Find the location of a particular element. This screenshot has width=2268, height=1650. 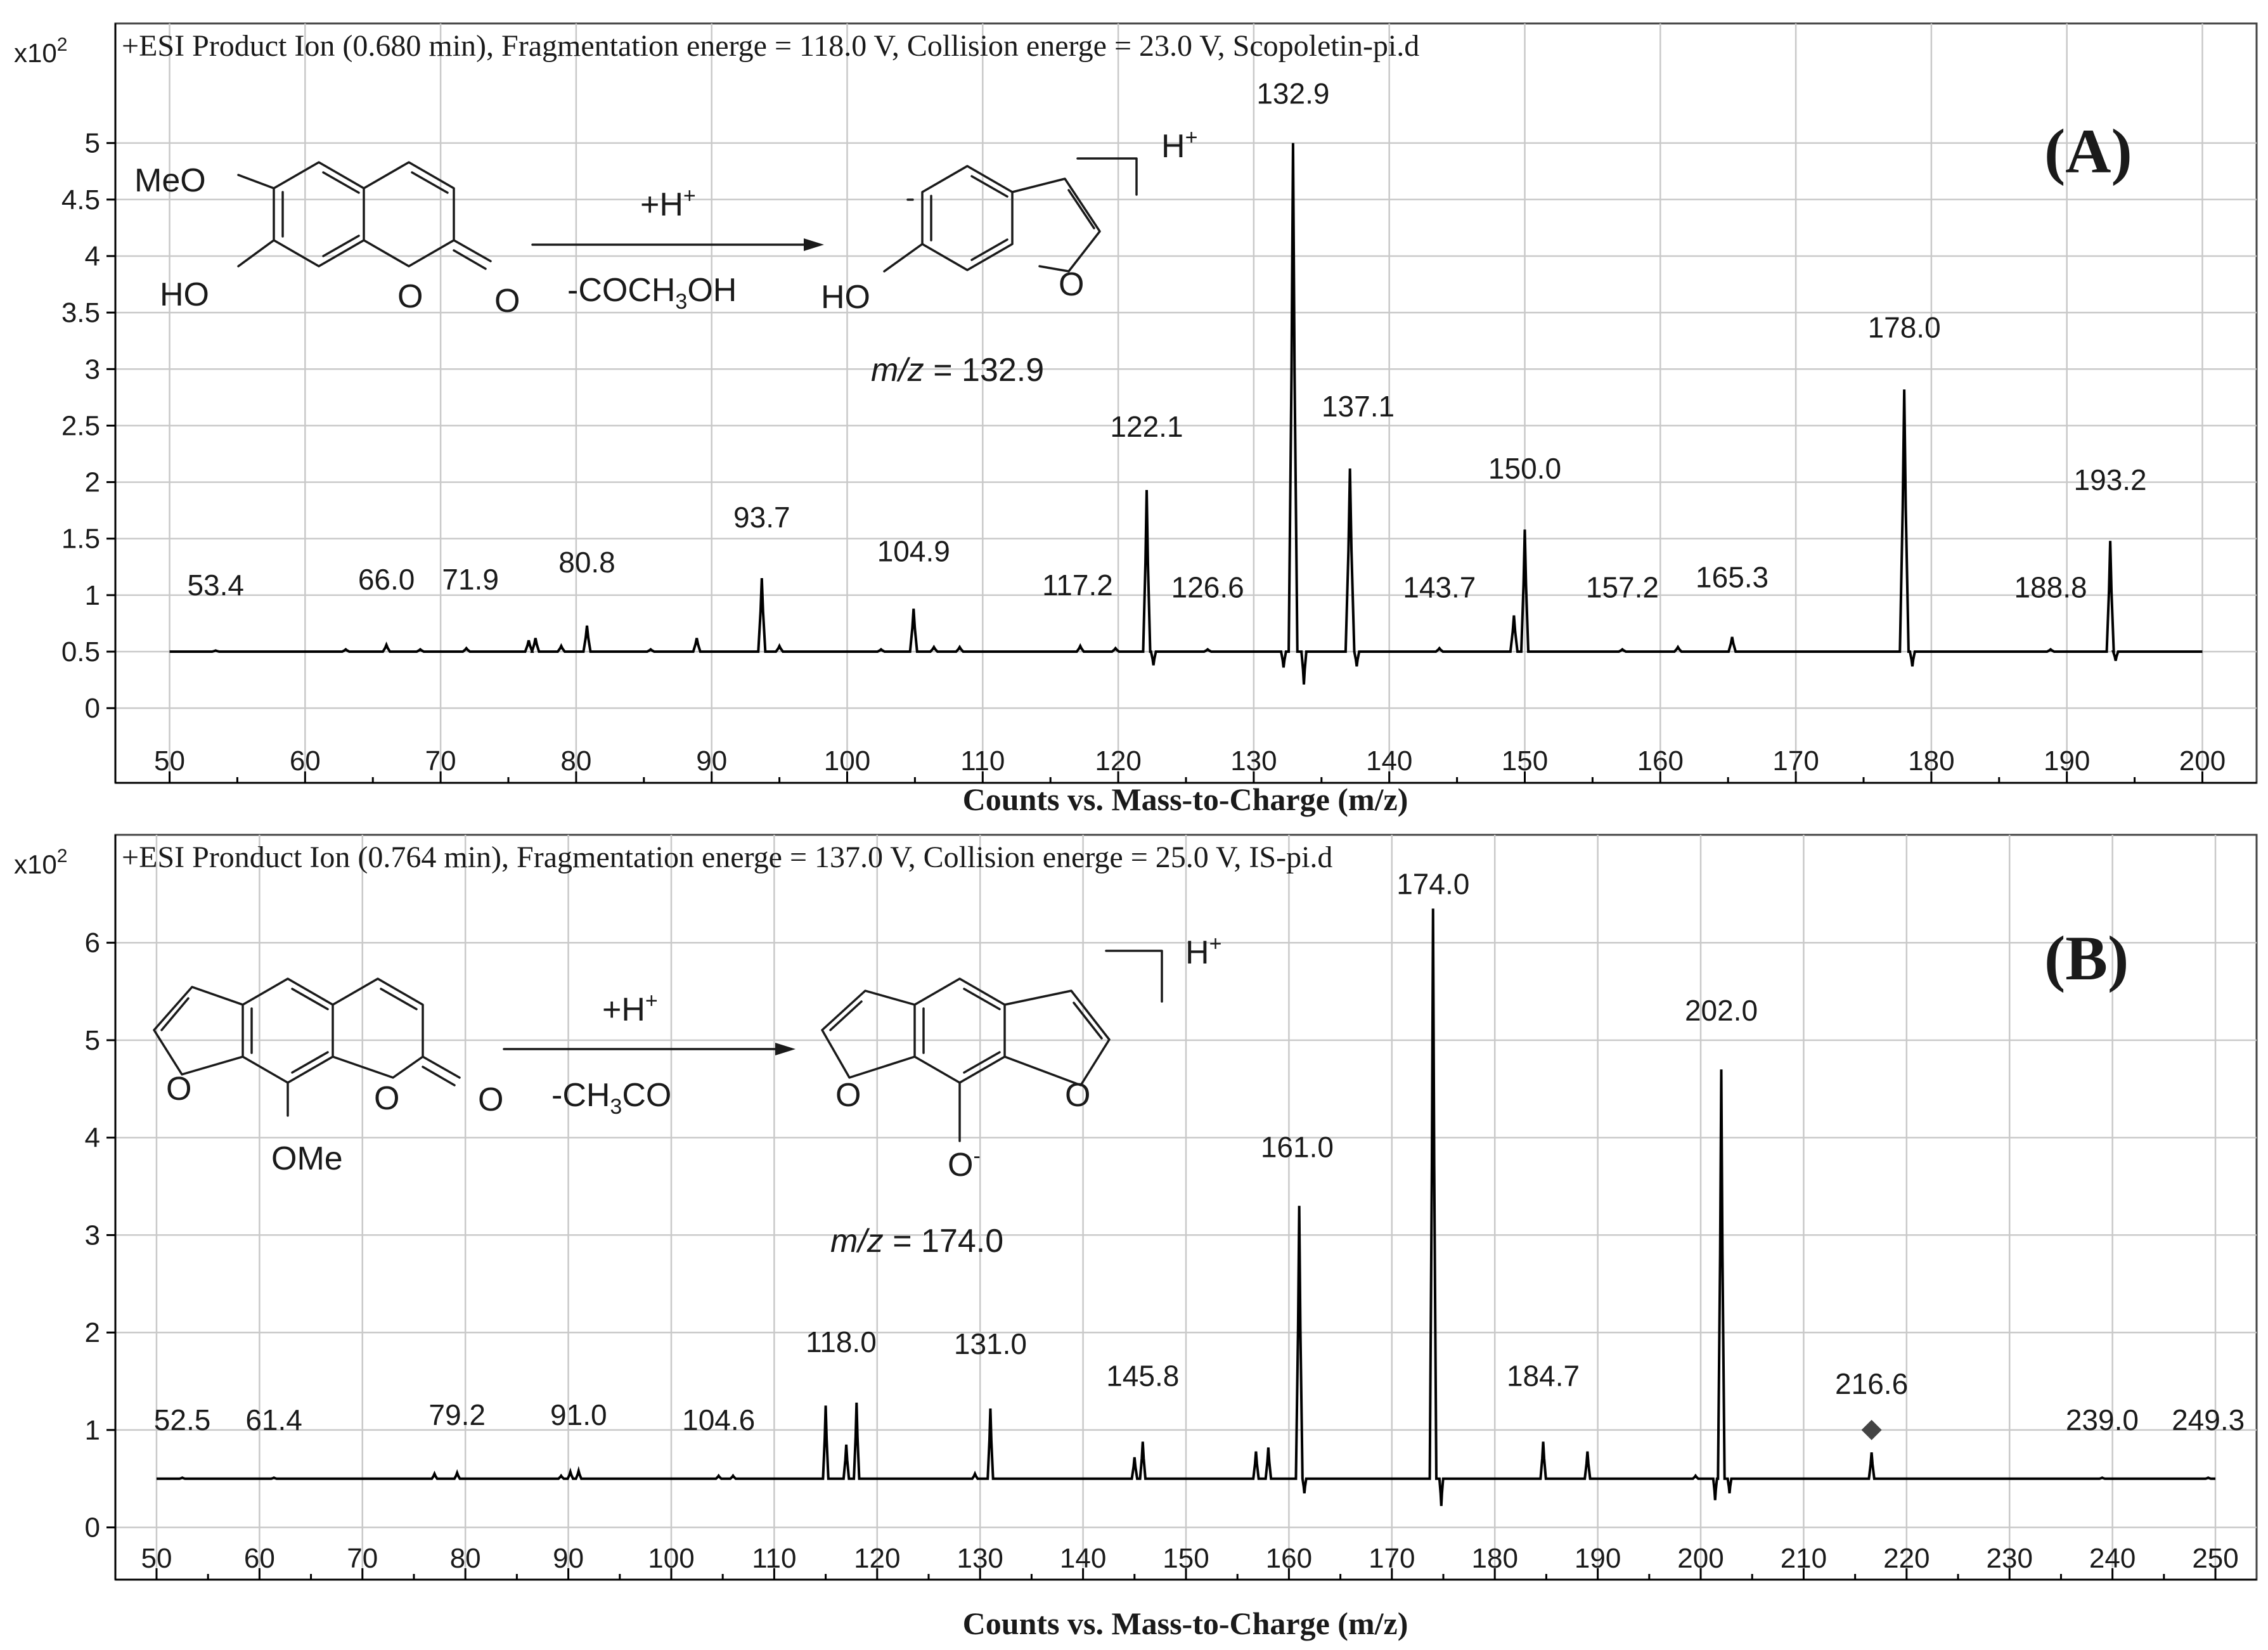

reagent-loss-a: -COCH3OH is located at coordinates (652, 293).